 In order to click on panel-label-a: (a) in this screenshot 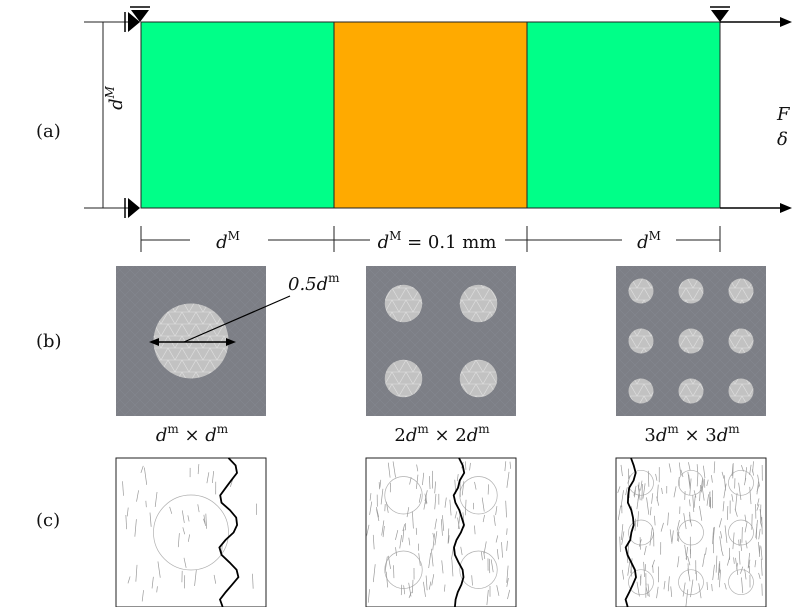, I will do `click(48, 131)`.